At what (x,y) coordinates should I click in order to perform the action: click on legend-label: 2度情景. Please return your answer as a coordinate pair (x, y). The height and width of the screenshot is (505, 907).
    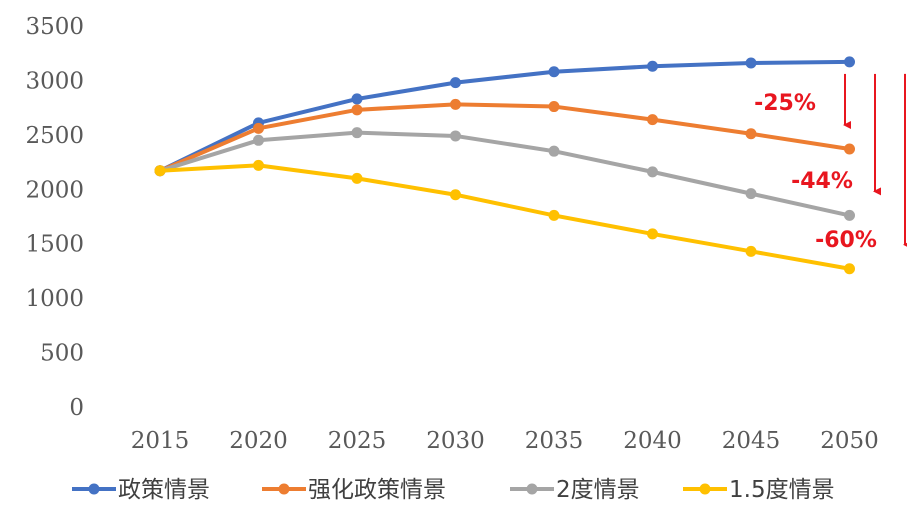
    Looking at the image, I should click on (598, 490).